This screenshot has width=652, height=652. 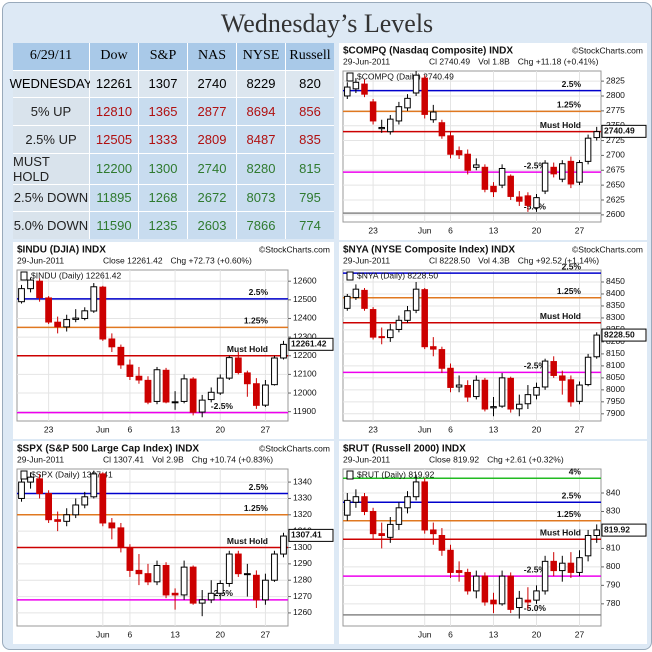 I want to click on stat: Vol 2.9B, so click(x=168, y=459).